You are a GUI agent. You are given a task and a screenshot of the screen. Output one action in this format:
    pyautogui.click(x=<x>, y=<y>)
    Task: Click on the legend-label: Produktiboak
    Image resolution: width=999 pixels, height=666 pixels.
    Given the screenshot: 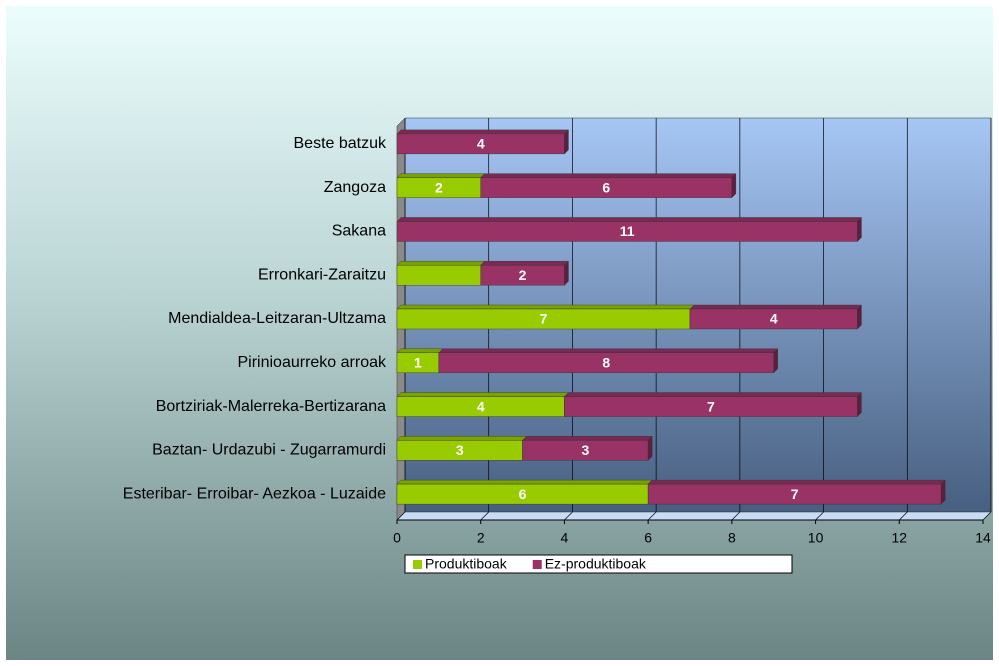 What is the action you would take?
    pyautogui.click(x=466, y=564)
    